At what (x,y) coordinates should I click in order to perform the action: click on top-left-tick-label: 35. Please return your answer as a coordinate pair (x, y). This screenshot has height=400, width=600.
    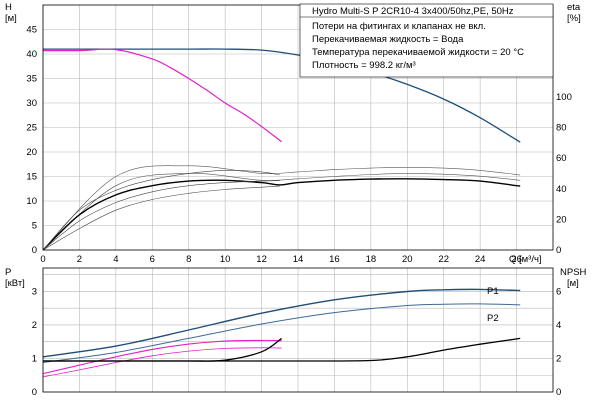
    Looking at the image, I should click on (31, 79).